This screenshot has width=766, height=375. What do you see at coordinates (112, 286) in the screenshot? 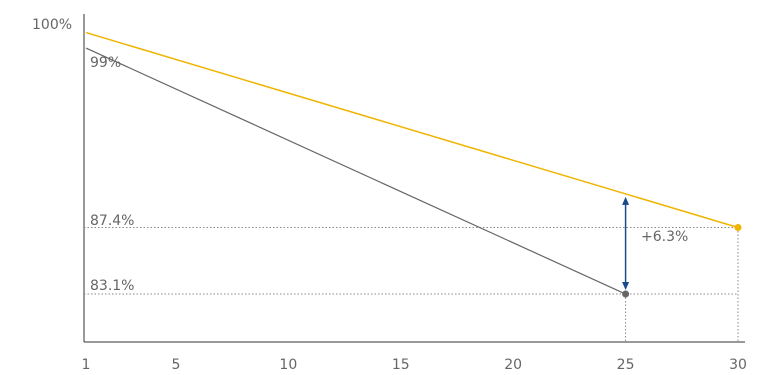
I see `ref-label-83: 83.1%` at bounding box center [112, 286].